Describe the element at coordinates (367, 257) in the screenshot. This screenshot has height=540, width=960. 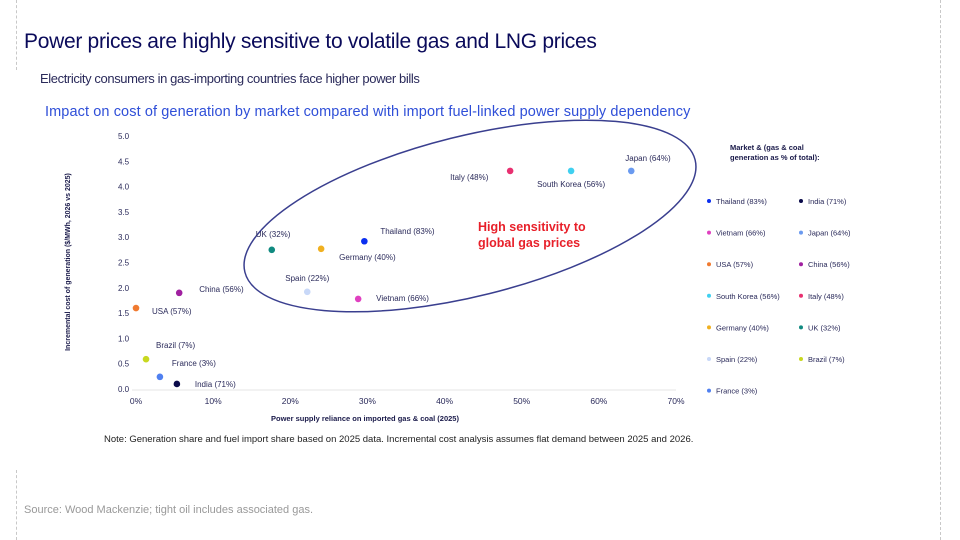
I see `data-label: Germany (40%)` at that location.